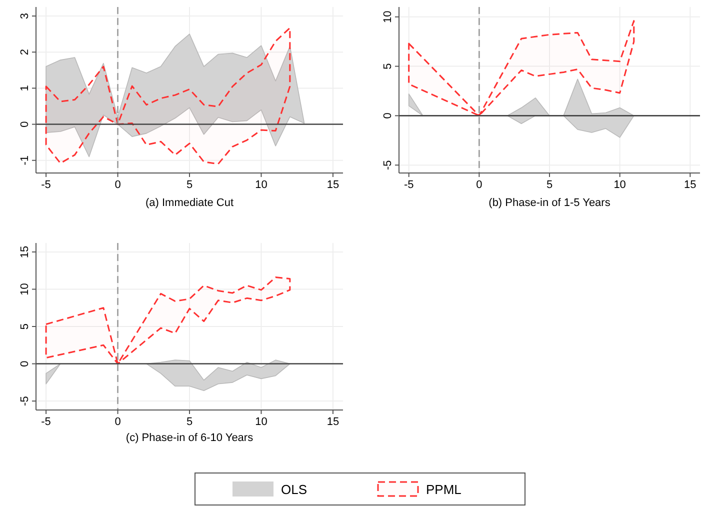  What do you see at coordinates (25, 160) in the screenshot?
I see `y-tick-label: -1` at bounding box center [25, 160].